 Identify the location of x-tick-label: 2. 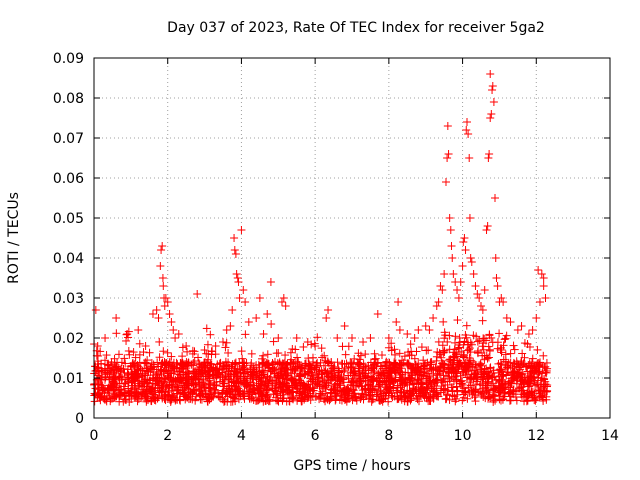
(167, 436).